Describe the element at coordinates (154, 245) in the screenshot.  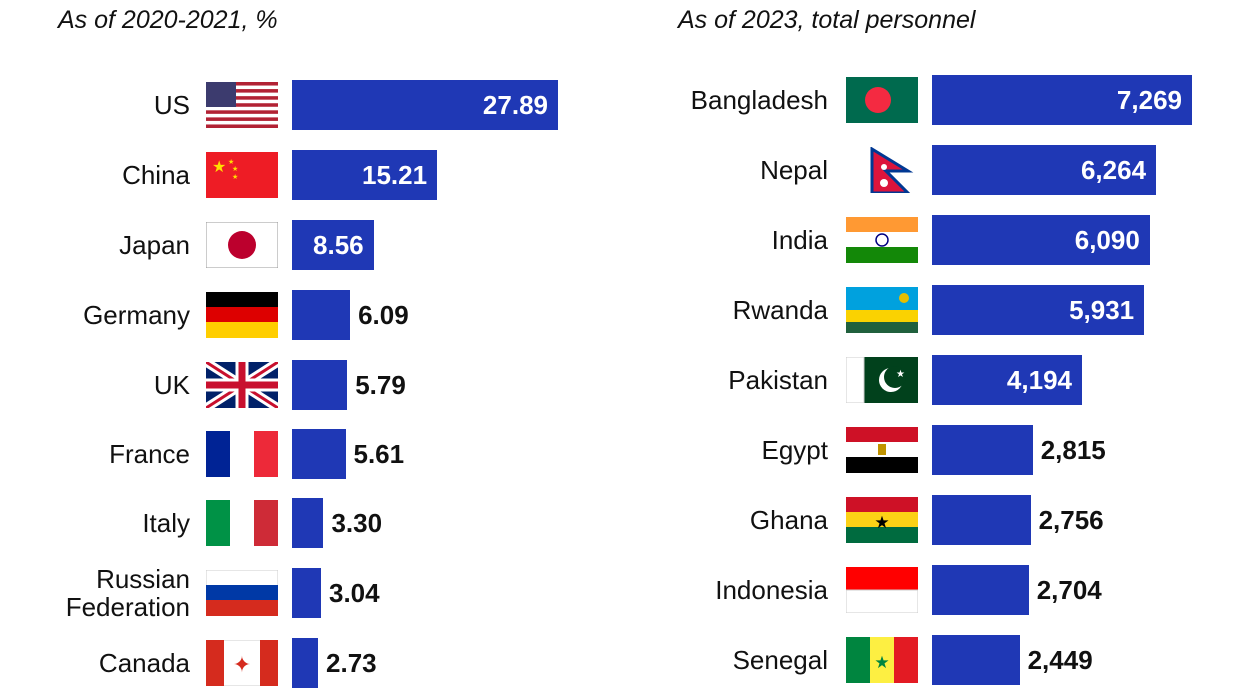
I see `category-label: Japan` at that location.